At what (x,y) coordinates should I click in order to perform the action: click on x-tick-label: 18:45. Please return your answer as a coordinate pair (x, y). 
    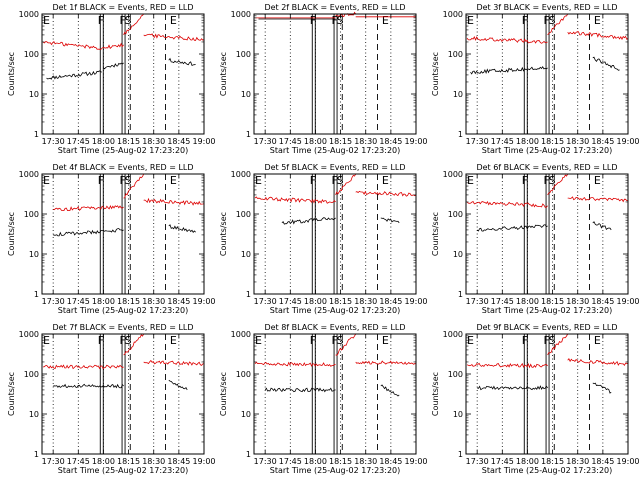
    Looking at the image, I should click on (602, 461).